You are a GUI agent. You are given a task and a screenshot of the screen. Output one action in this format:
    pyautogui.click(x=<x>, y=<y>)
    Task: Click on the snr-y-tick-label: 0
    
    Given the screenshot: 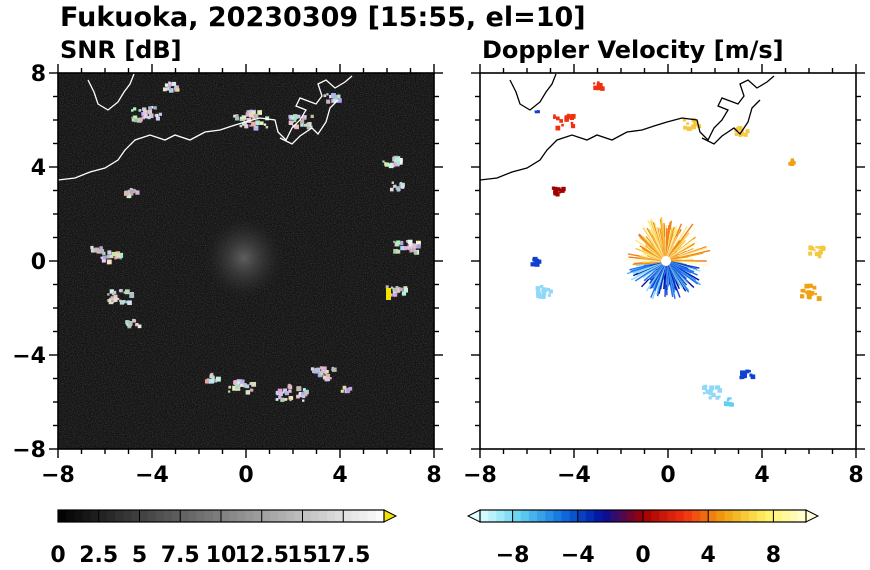 What is the action you would take?
    pyautogui.click(x=38, y=262)
    